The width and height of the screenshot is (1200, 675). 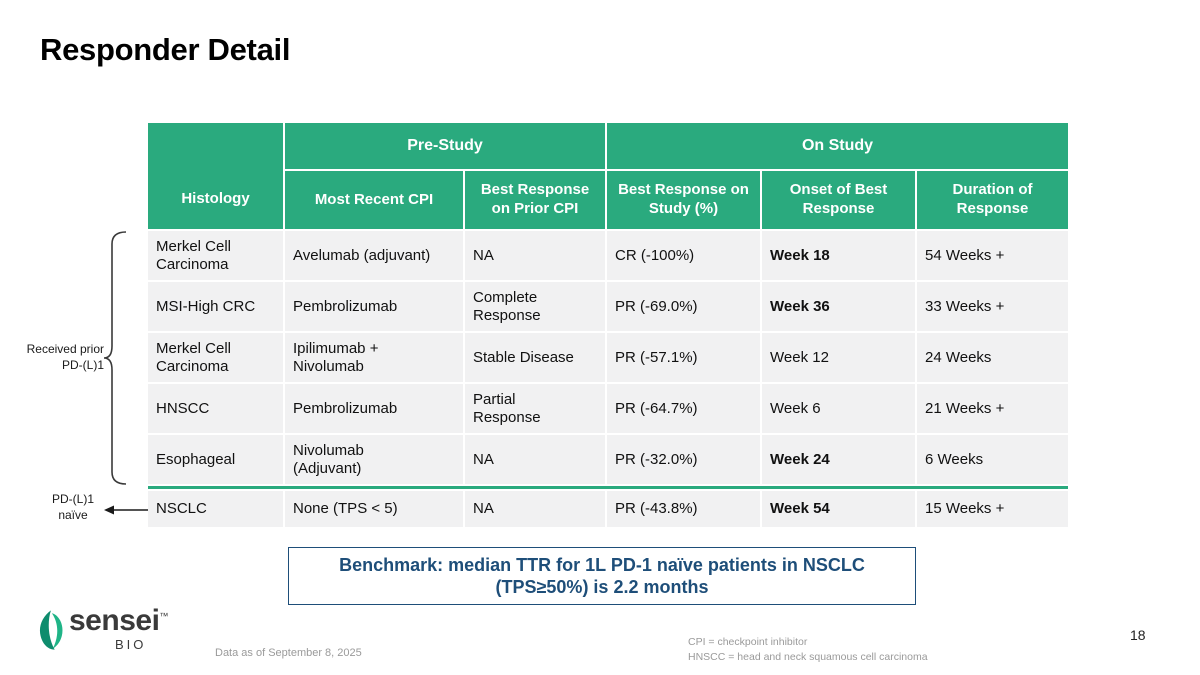 I want to click on cell-duration: 24 Weeks, so click(x=992, y=357).